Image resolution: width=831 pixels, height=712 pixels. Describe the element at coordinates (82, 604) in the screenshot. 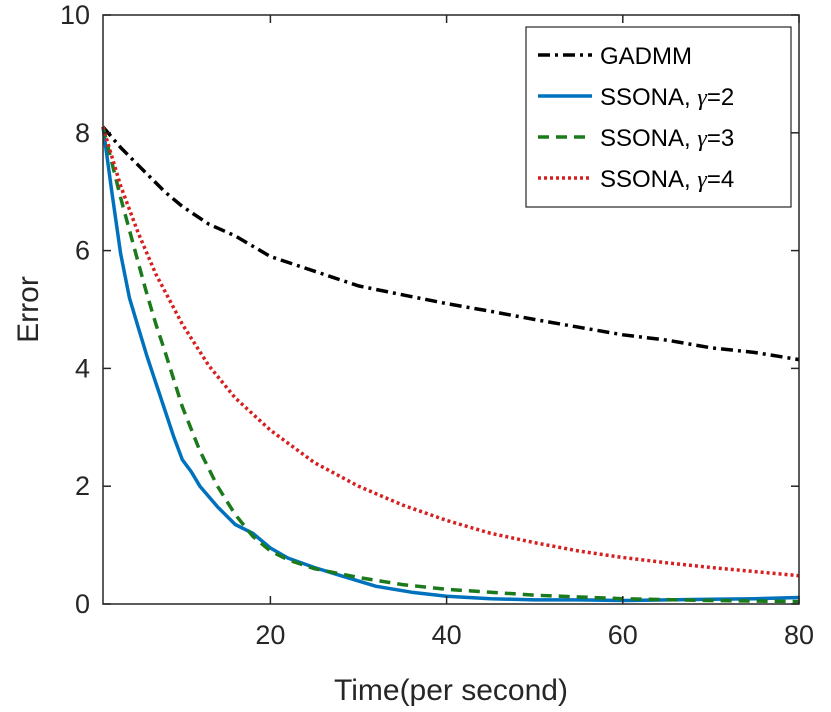

I see `y-tick-label: 0` at that location.